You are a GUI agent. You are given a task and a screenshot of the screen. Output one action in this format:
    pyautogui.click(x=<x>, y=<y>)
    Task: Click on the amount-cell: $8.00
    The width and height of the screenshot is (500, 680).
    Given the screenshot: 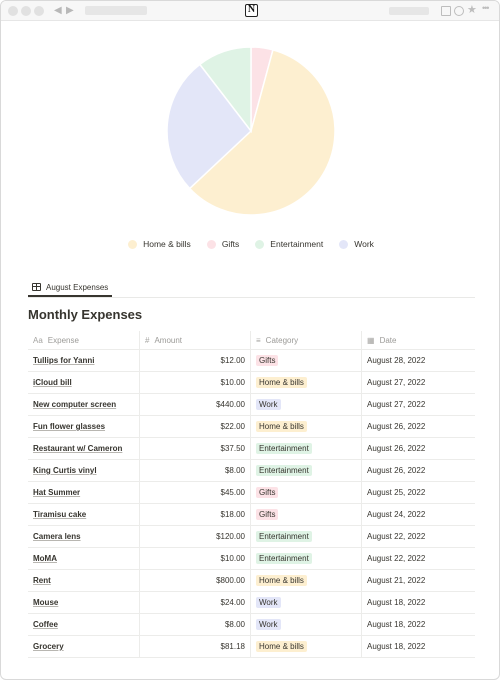 What is the action you would take?
    pyautogui.click(x=195, y=624)
    